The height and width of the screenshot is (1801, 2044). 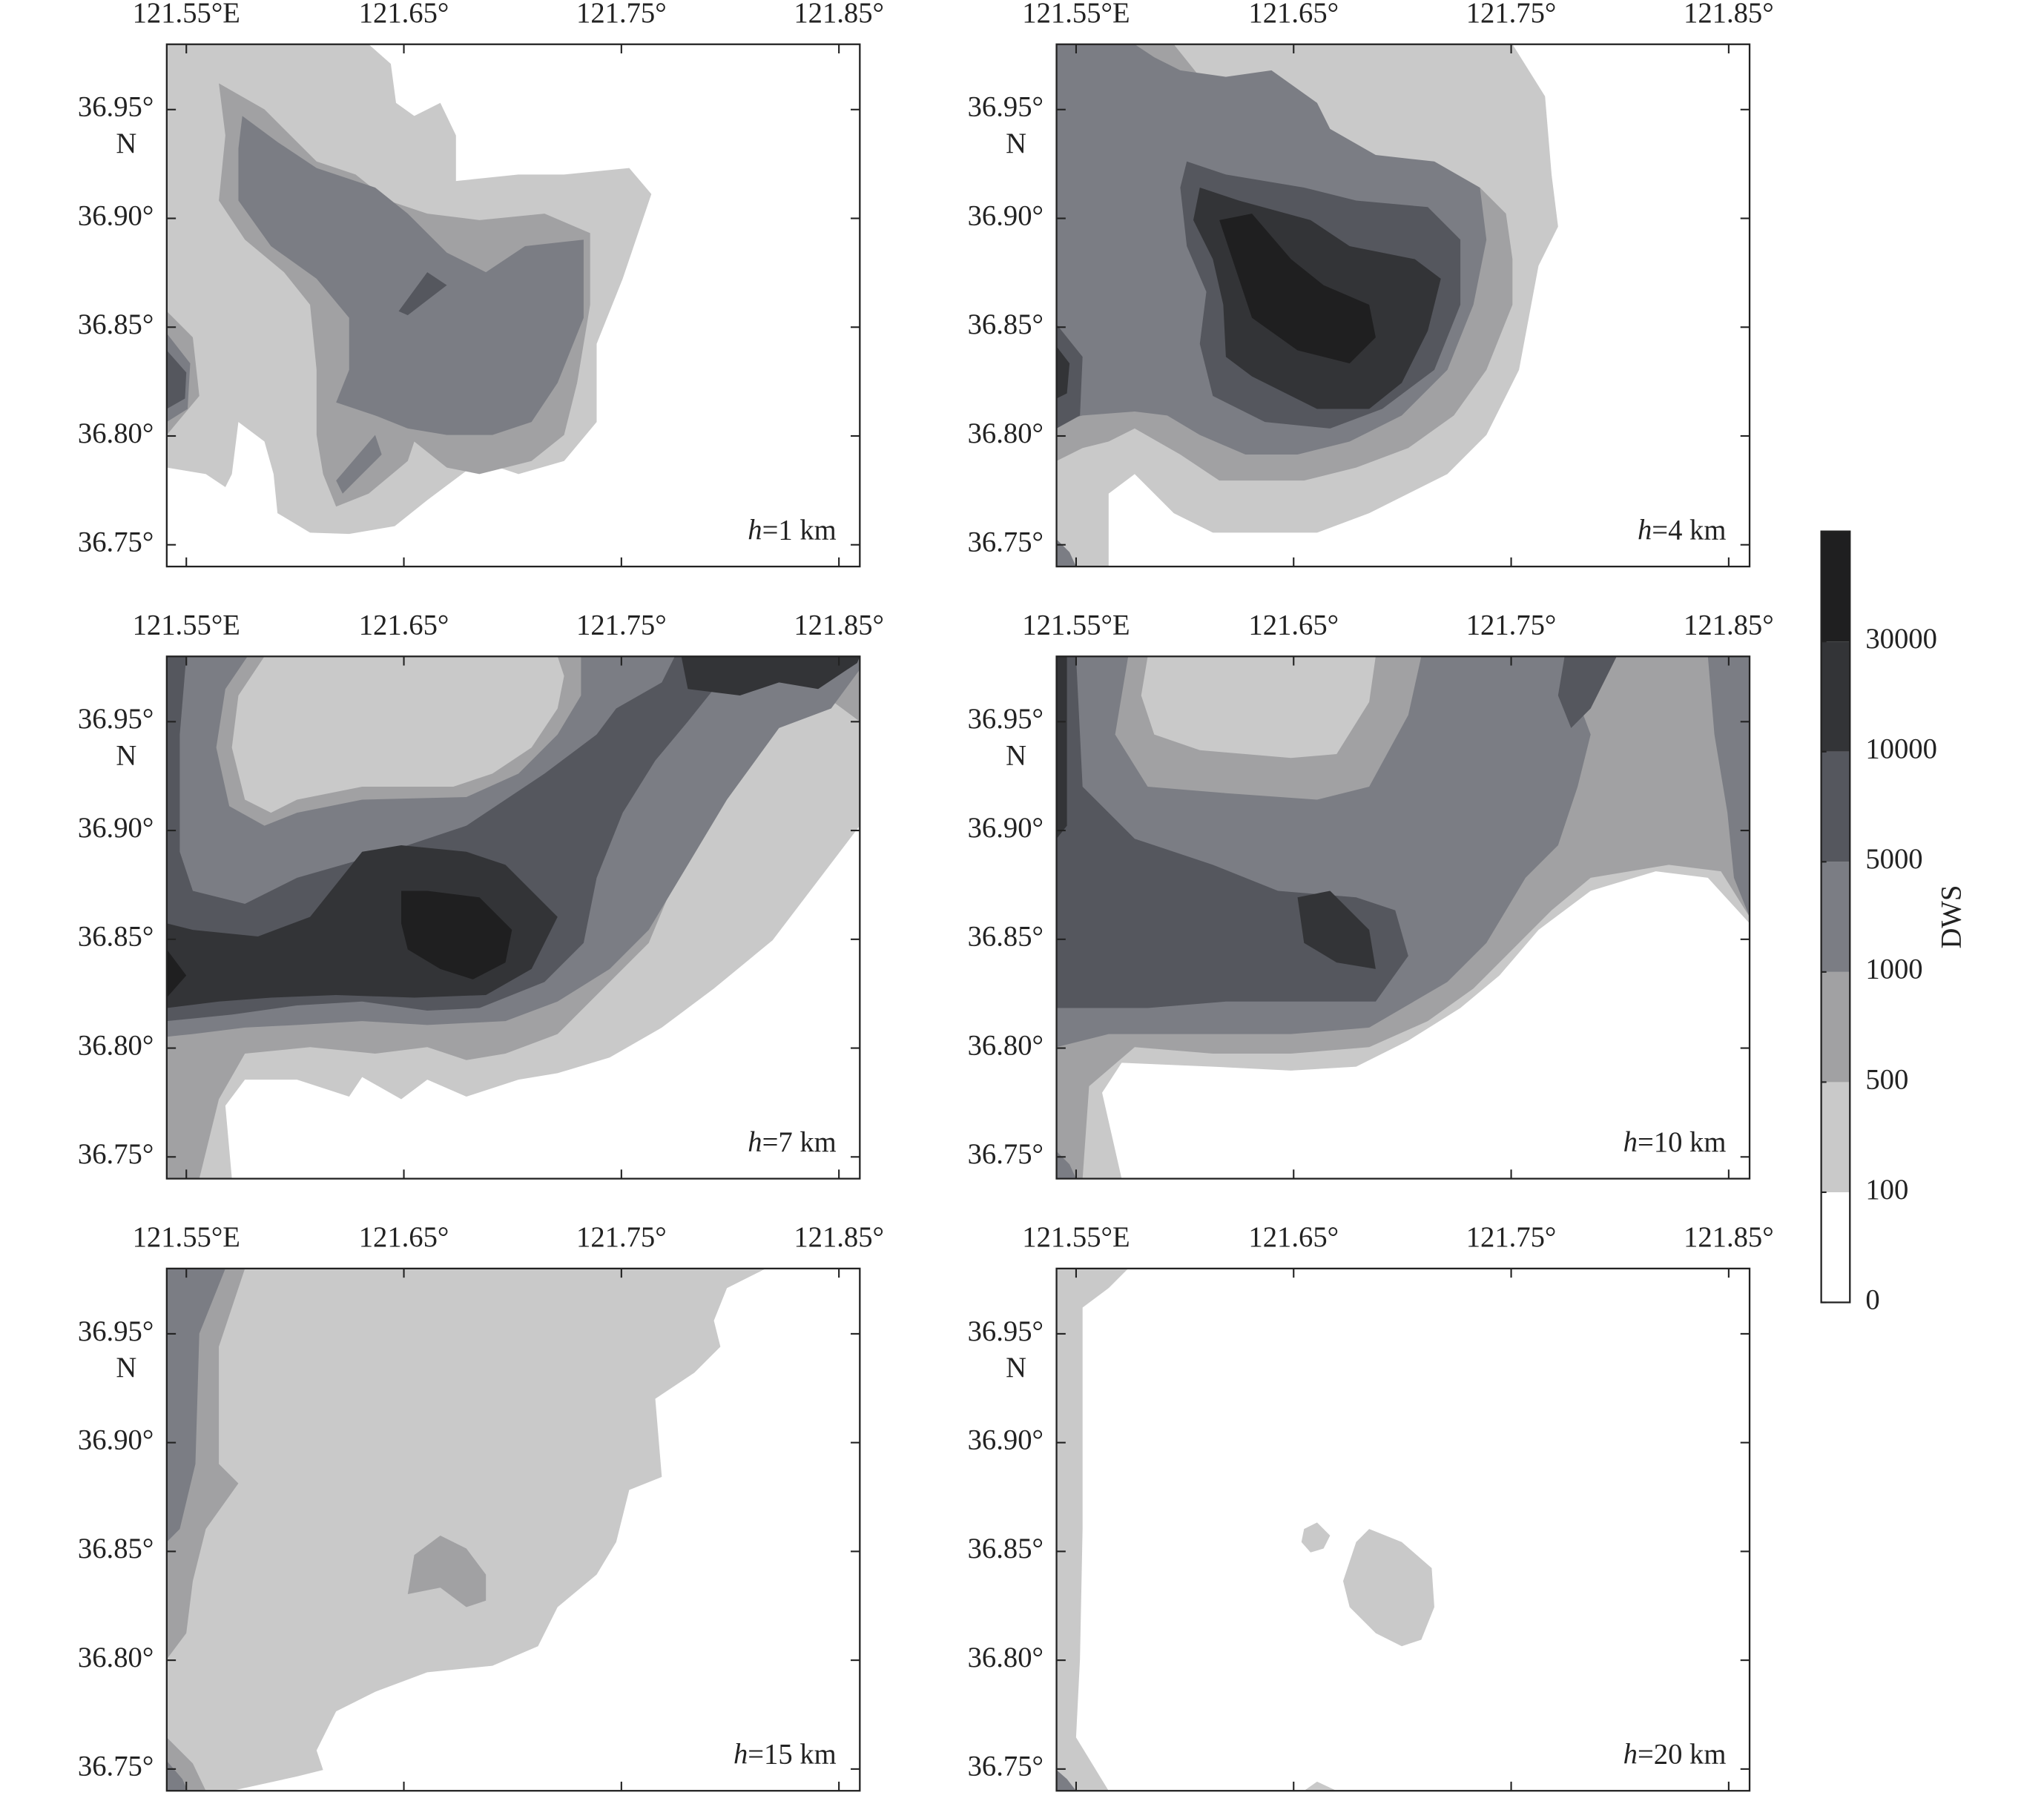 I want to click on colorbar-label: DWS, so click(x=1952, y=917).